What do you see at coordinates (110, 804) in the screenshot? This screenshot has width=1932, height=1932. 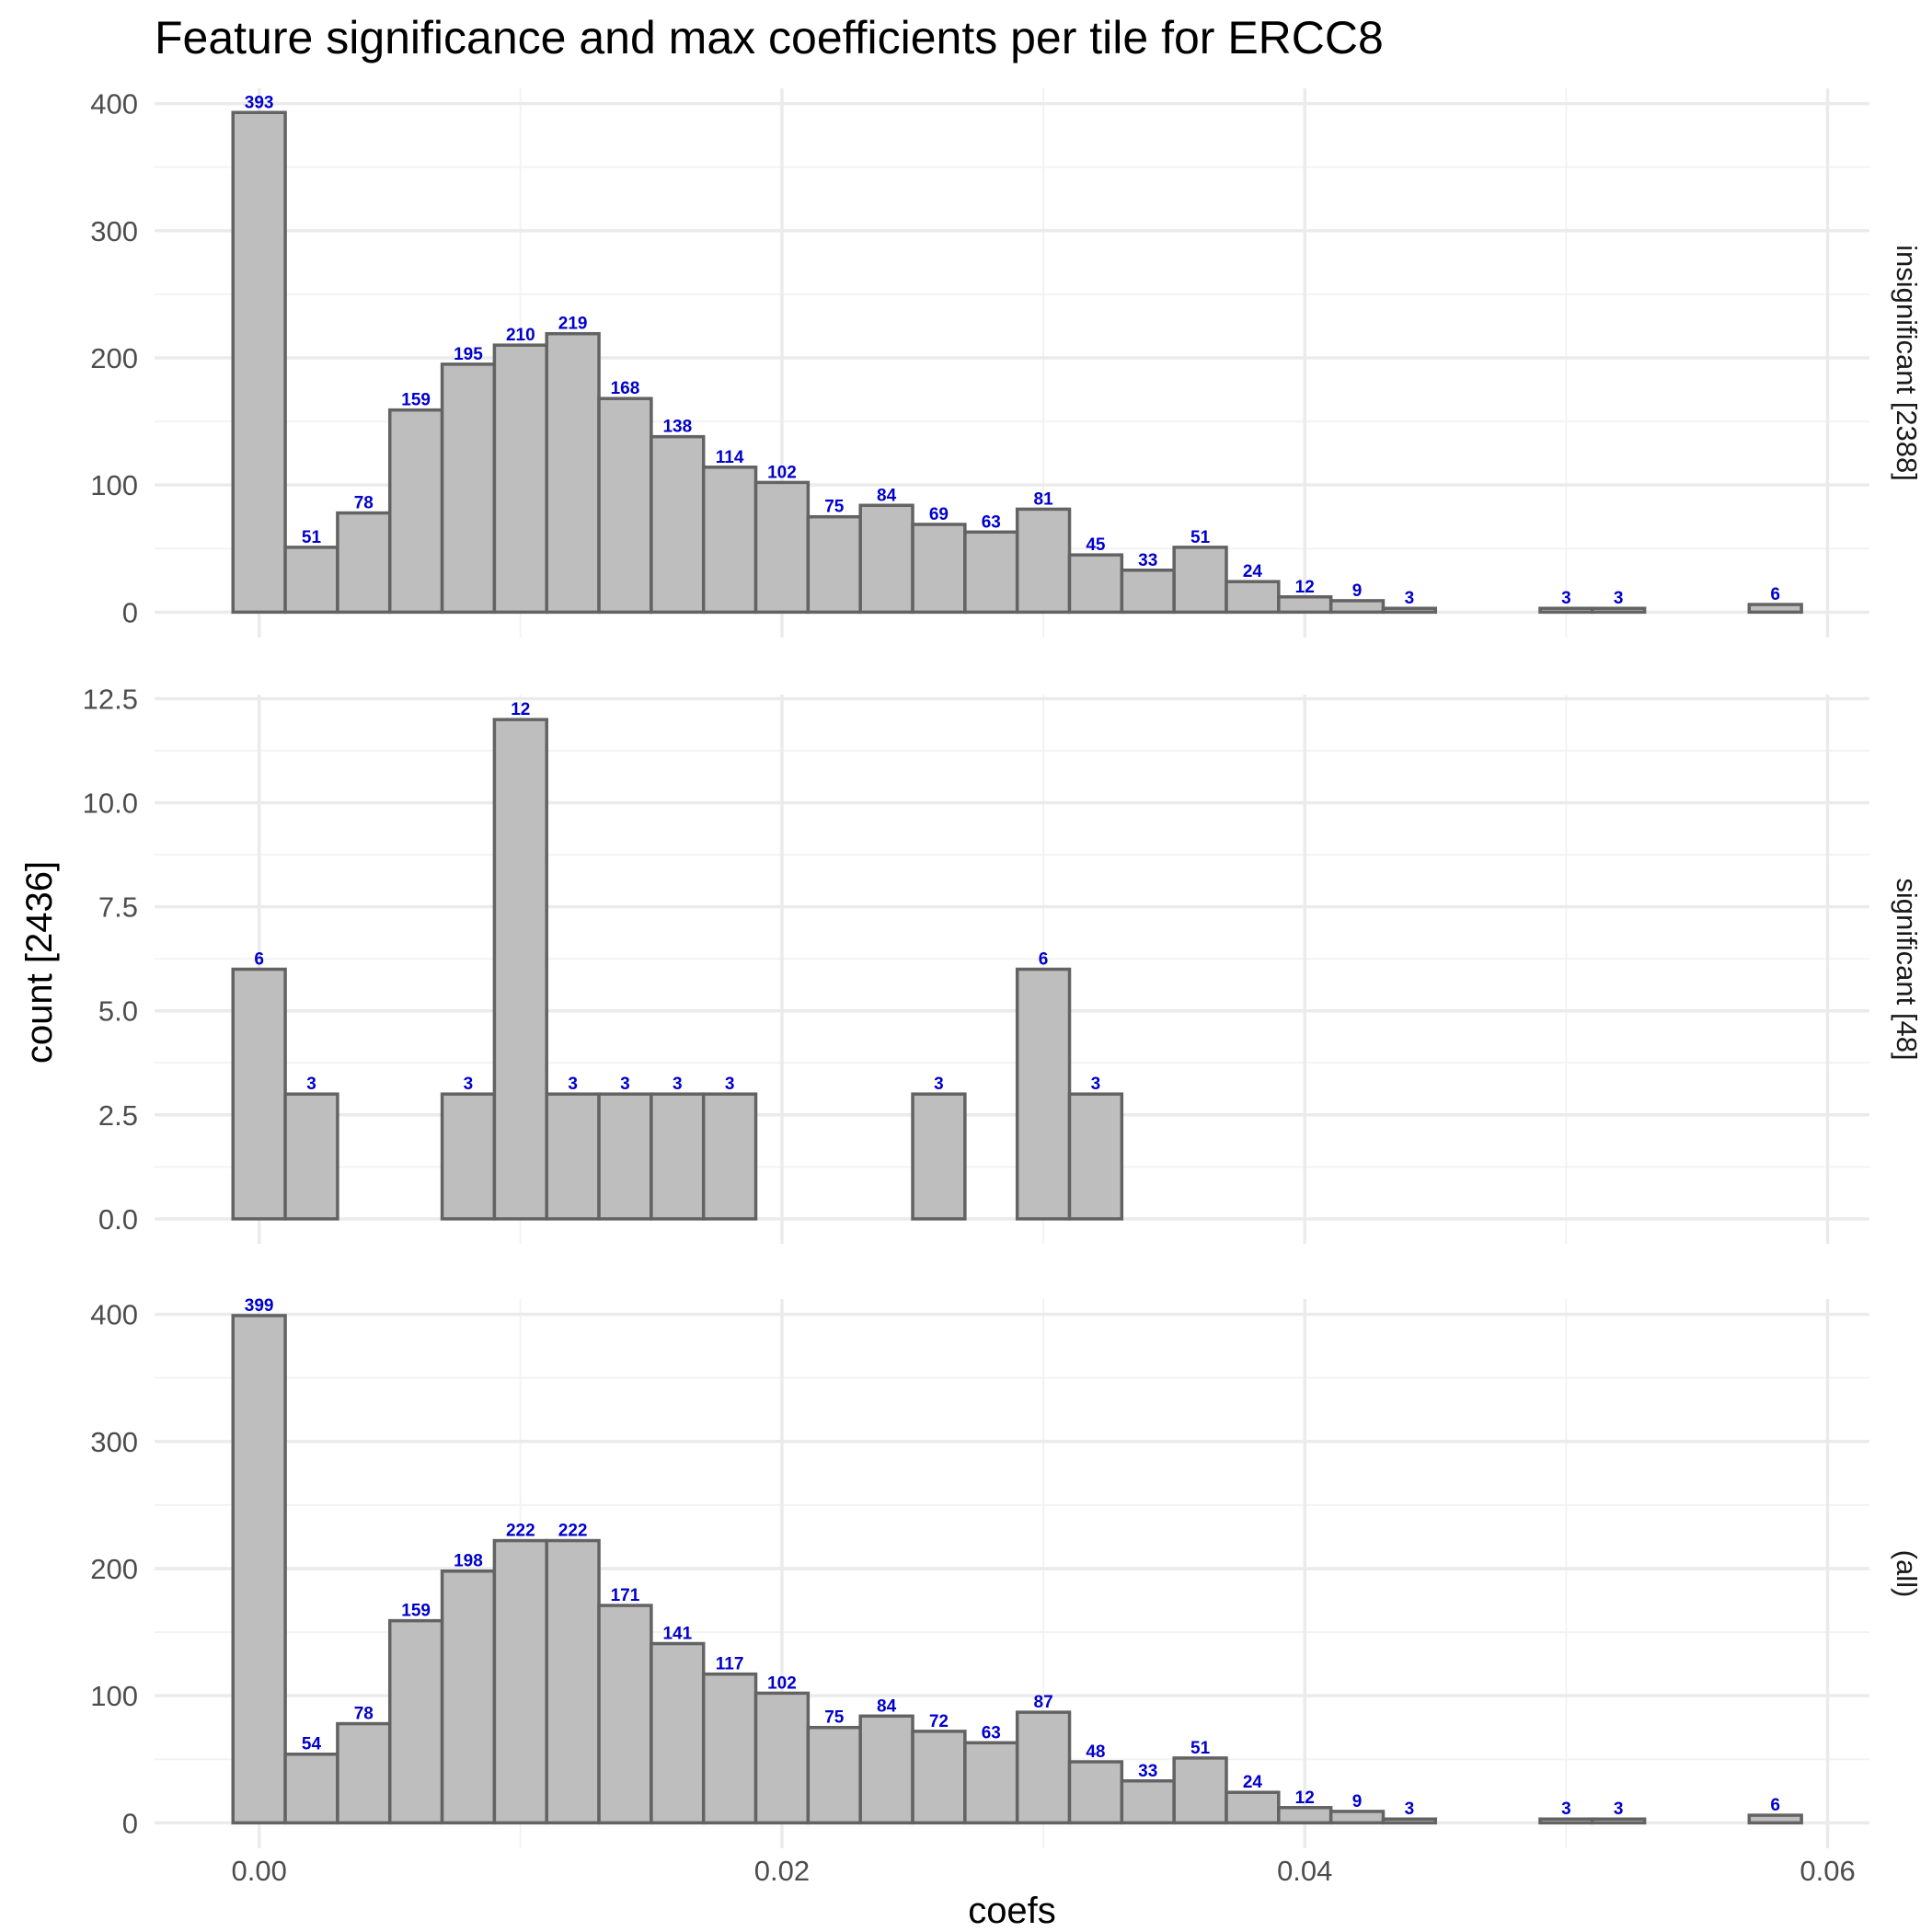 I see `y-tick-label: 10.0` at bounding box center [110, 804].